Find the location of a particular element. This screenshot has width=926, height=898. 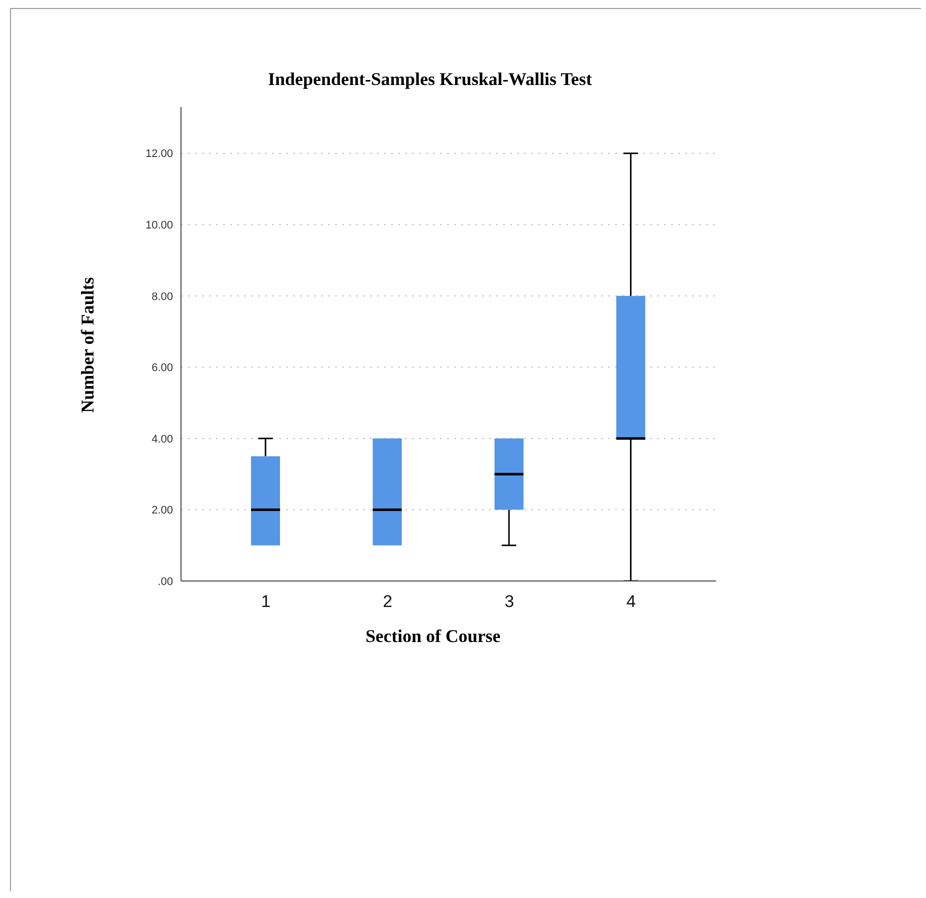

y-tick-label: 12.00 is located at coordinates (159, 154).